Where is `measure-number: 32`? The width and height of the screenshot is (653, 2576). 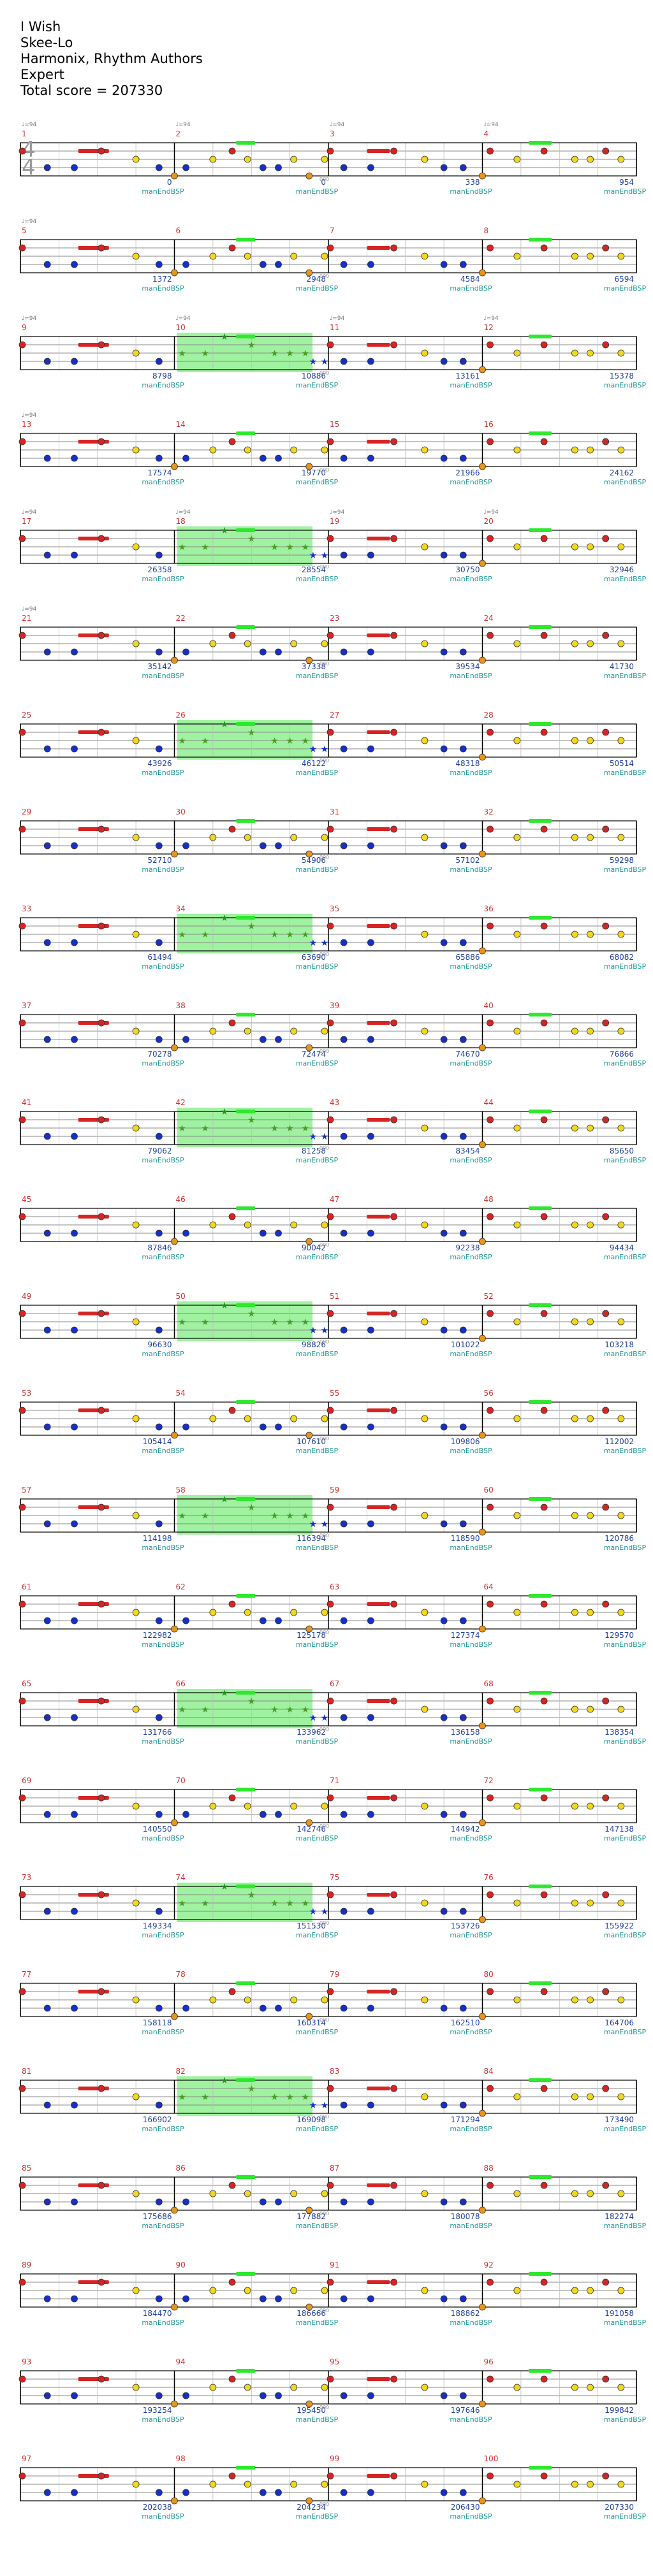
measure-number: 32 is located at coordinates (489, 811).